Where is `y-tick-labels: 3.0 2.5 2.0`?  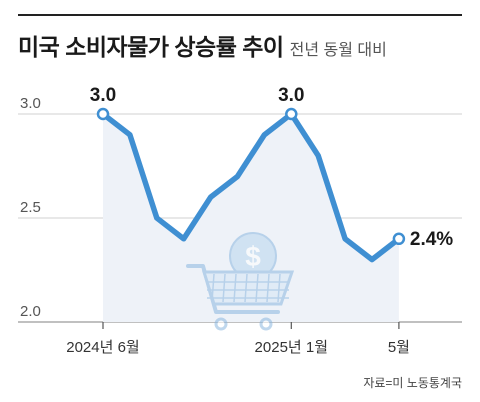 y-tick-labels: 3.0 2.5 2.0 is located at coordinates (30, 207).